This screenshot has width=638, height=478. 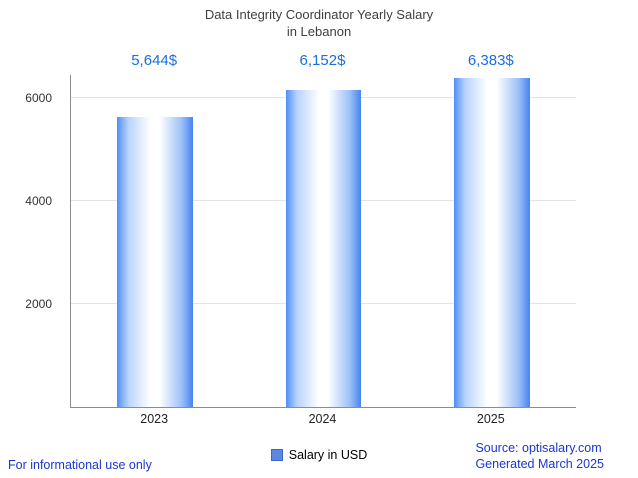 What do you see at coordinates (538, 448) in the screenshot?
I see `source-link: Source: optisalary.com` at bounding box center [538, 448].